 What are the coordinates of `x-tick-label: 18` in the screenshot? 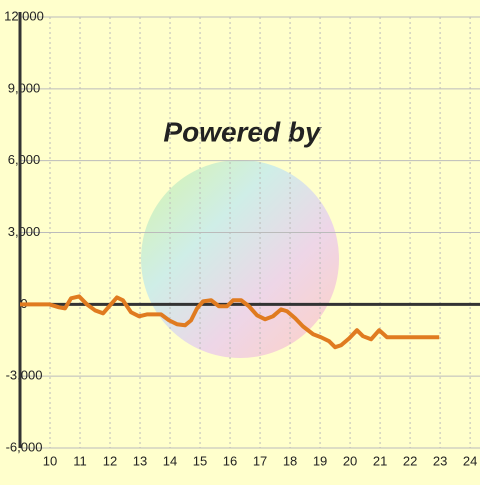 It's located at (290, 460).